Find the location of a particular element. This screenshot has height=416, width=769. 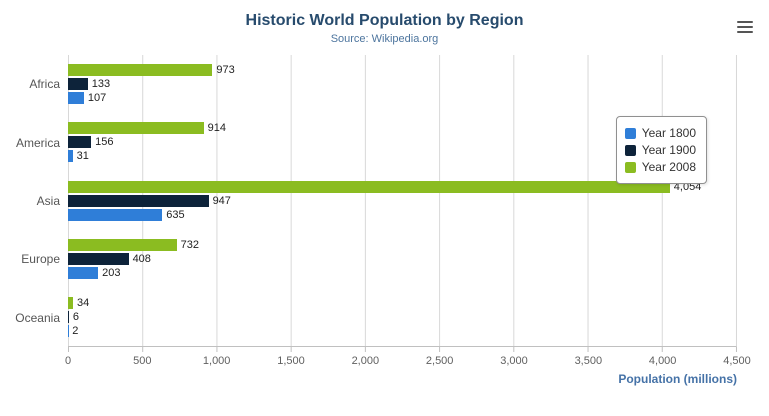

bar-oceania-year-1900 is located at coordinates (68, 316).